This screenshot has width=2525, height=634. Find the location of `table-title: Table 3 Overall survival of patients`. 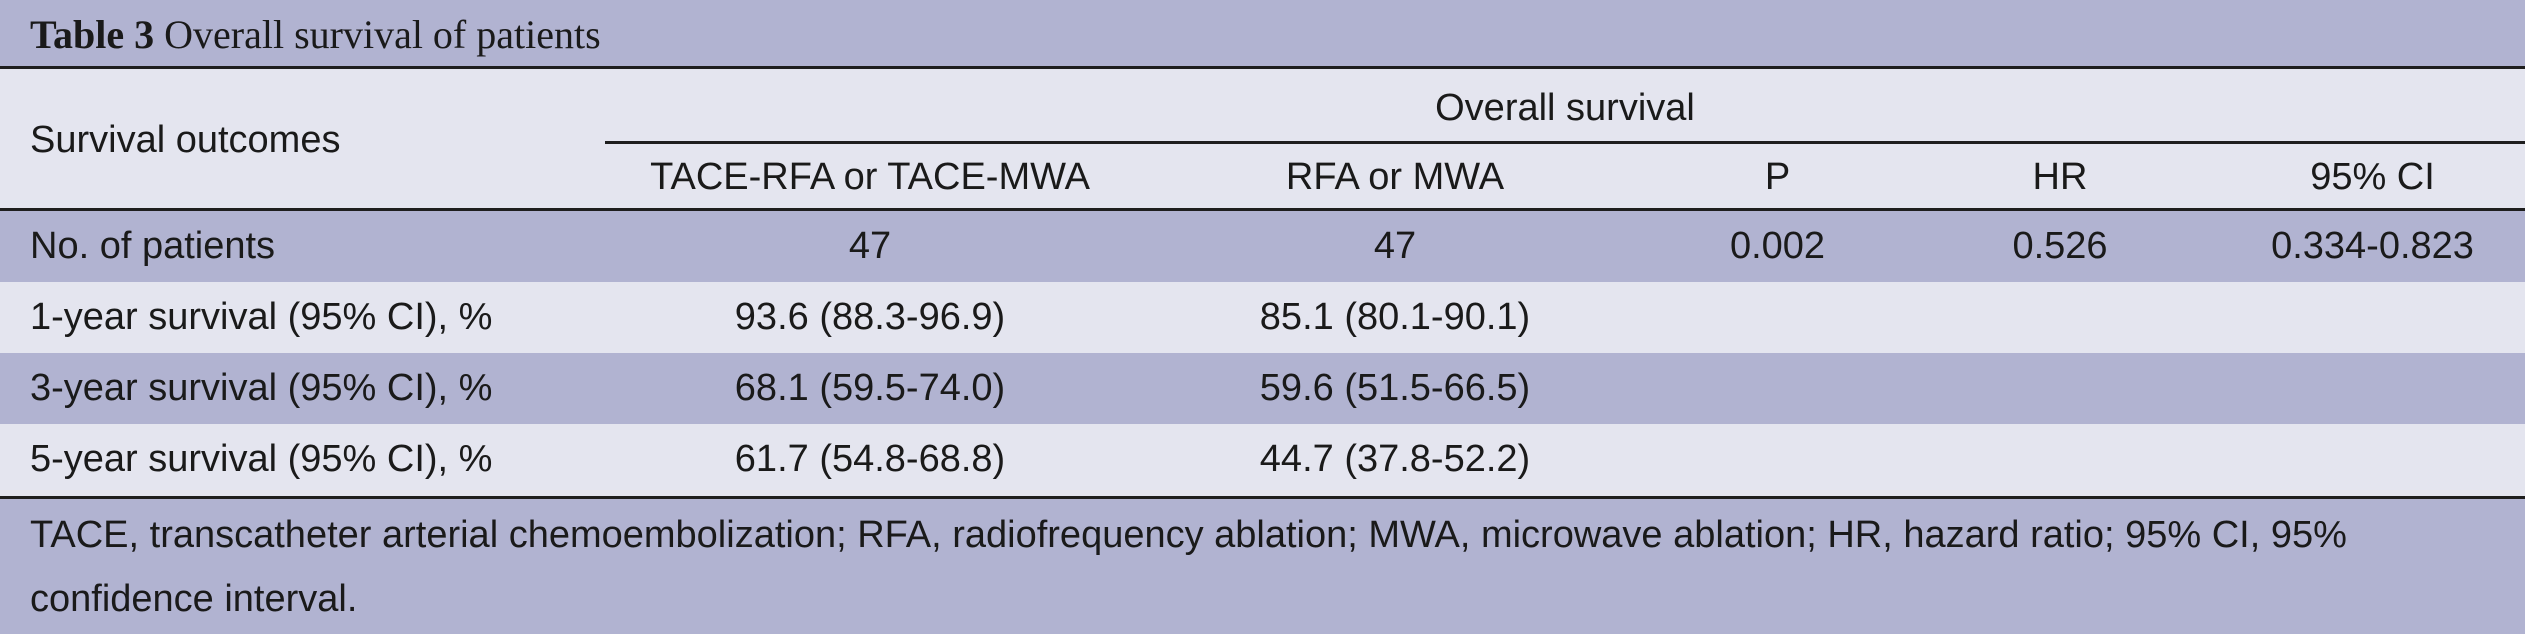

table-title: Table 3 Overall survival of patients is located at coordinates (1262, 34).